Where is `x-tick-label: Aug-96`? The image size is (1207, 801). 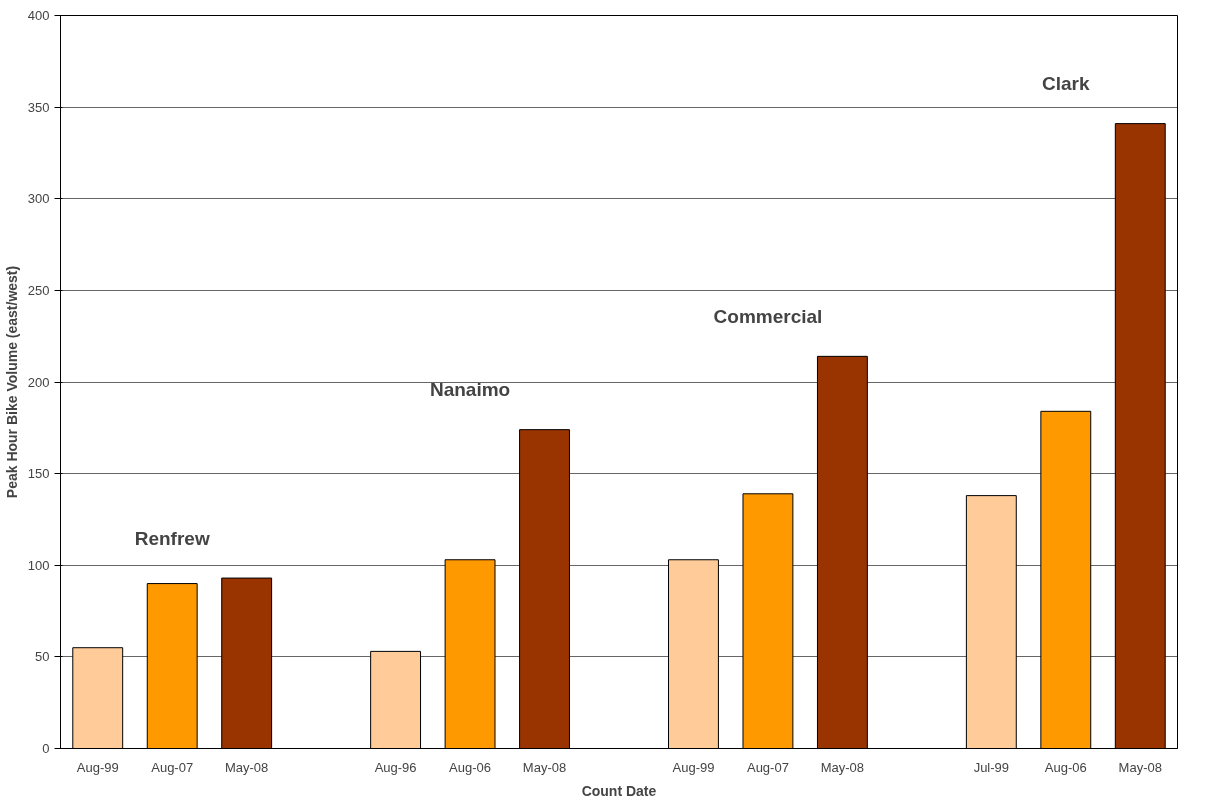
x-tick-label: Aug-96 is located at coordinates (395, 767).